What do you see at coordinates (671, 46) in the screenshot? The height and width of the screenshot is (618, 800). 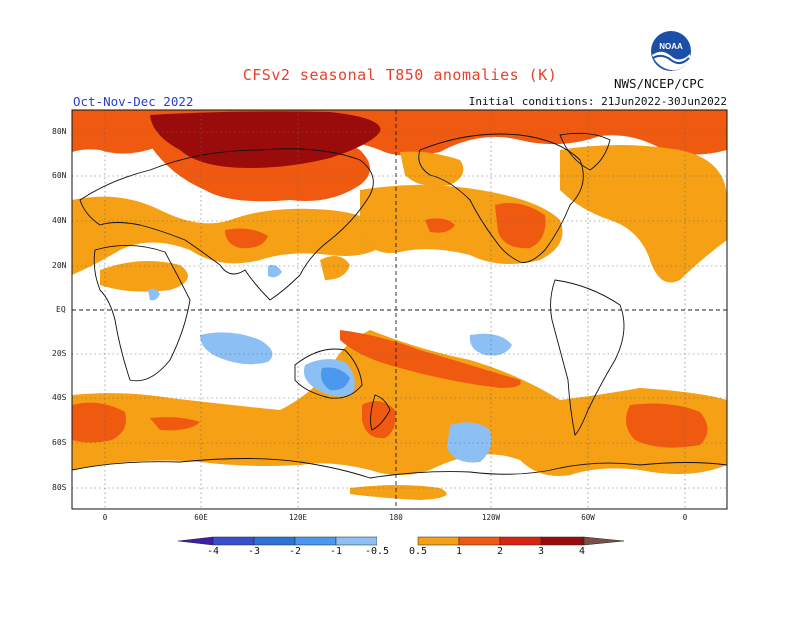 I see `svg-text: NOAA` at bounding box center [671, 46].